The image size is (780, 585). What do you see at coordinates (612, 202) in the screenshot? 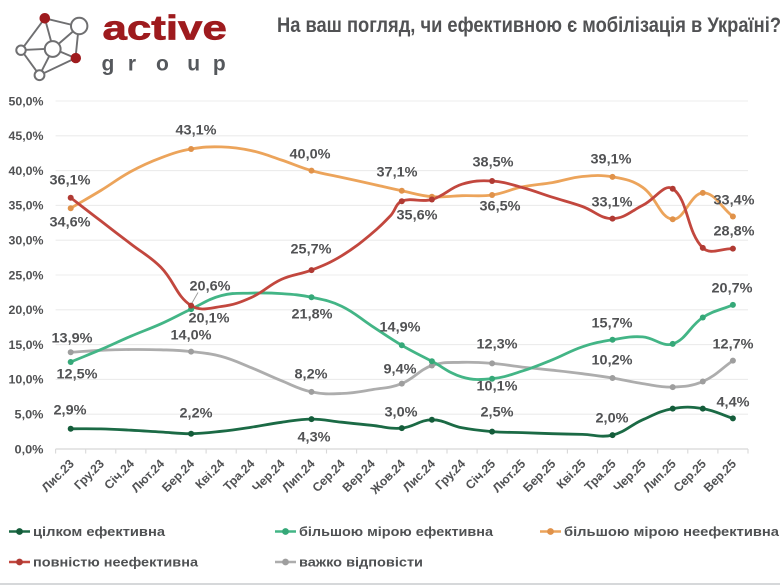
I see `svg-text: 33,1%` at bounding box center [612, 202].